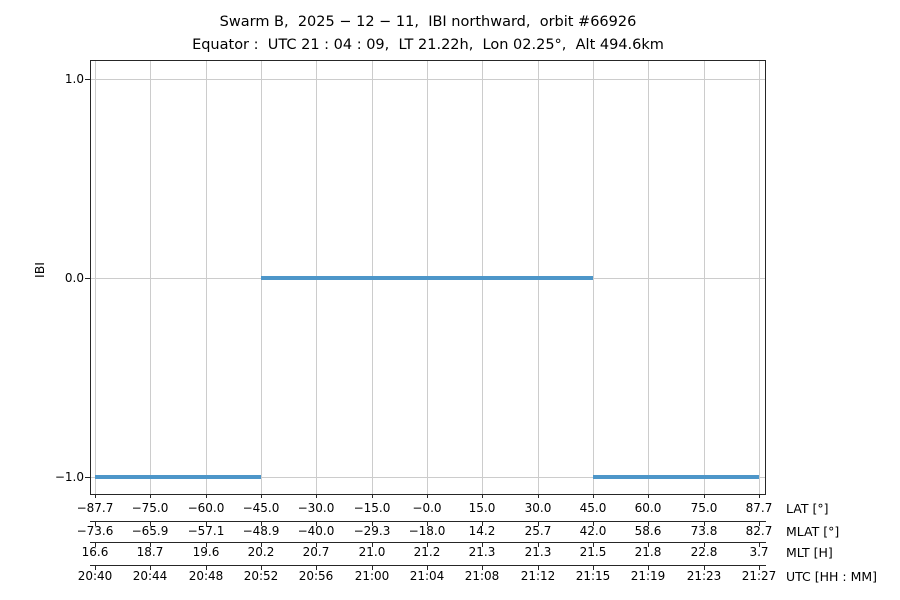  Describe the element at coordinates (316, 576) in the screenshot. I see `x-tick-label: 20:56` at that location.